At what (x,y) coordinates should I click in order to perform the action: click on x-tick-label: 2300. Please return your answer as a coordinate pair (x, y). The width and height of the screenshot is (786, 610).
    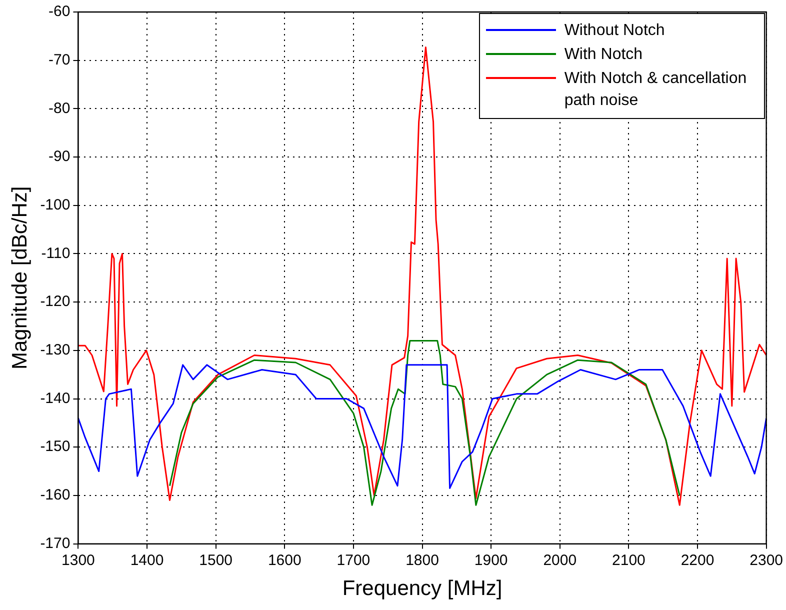
    Looking at the image, I should click on (767, 560).